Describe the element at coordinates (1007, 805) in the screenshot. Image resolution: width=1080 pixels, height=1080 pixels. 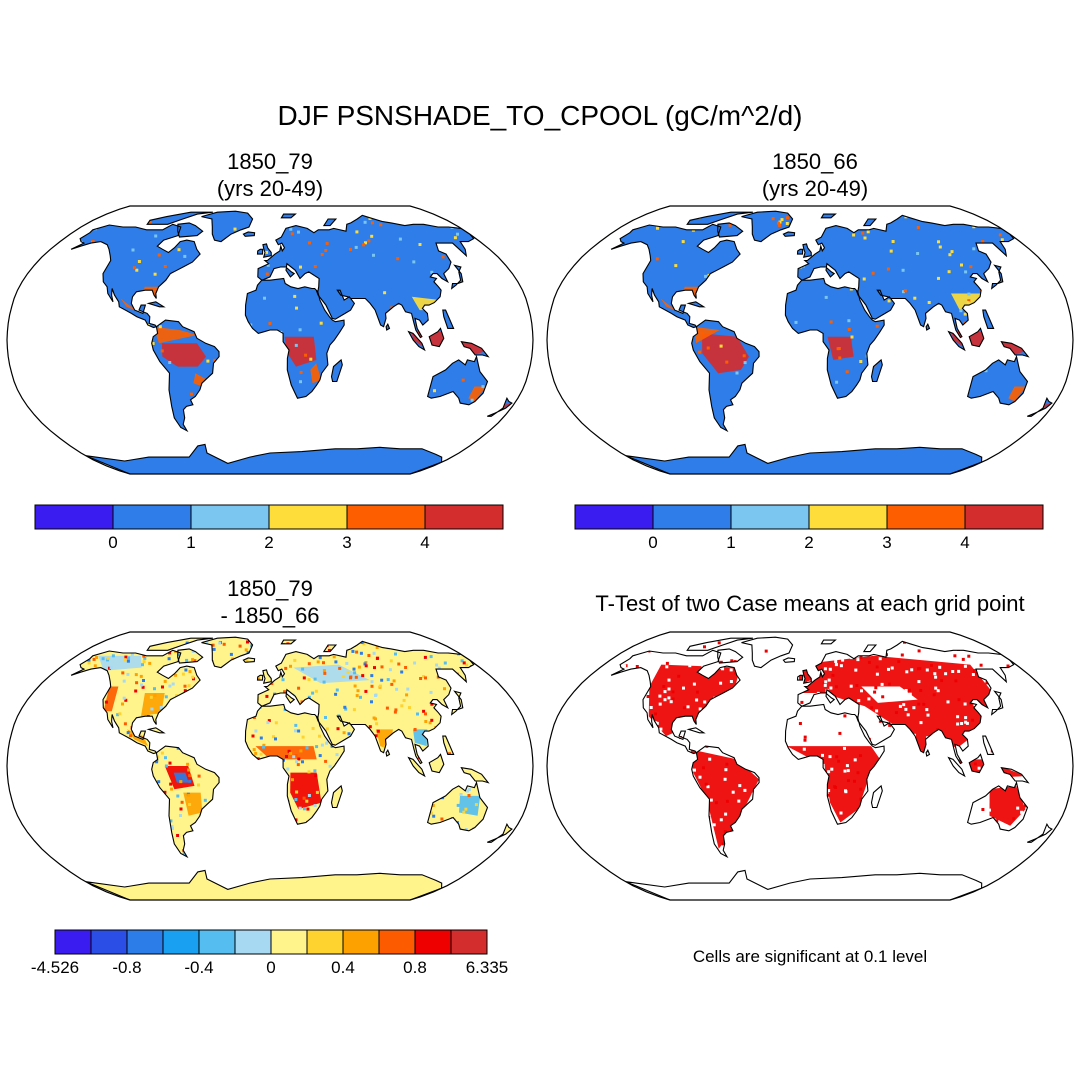
I see `value-region` at that location.